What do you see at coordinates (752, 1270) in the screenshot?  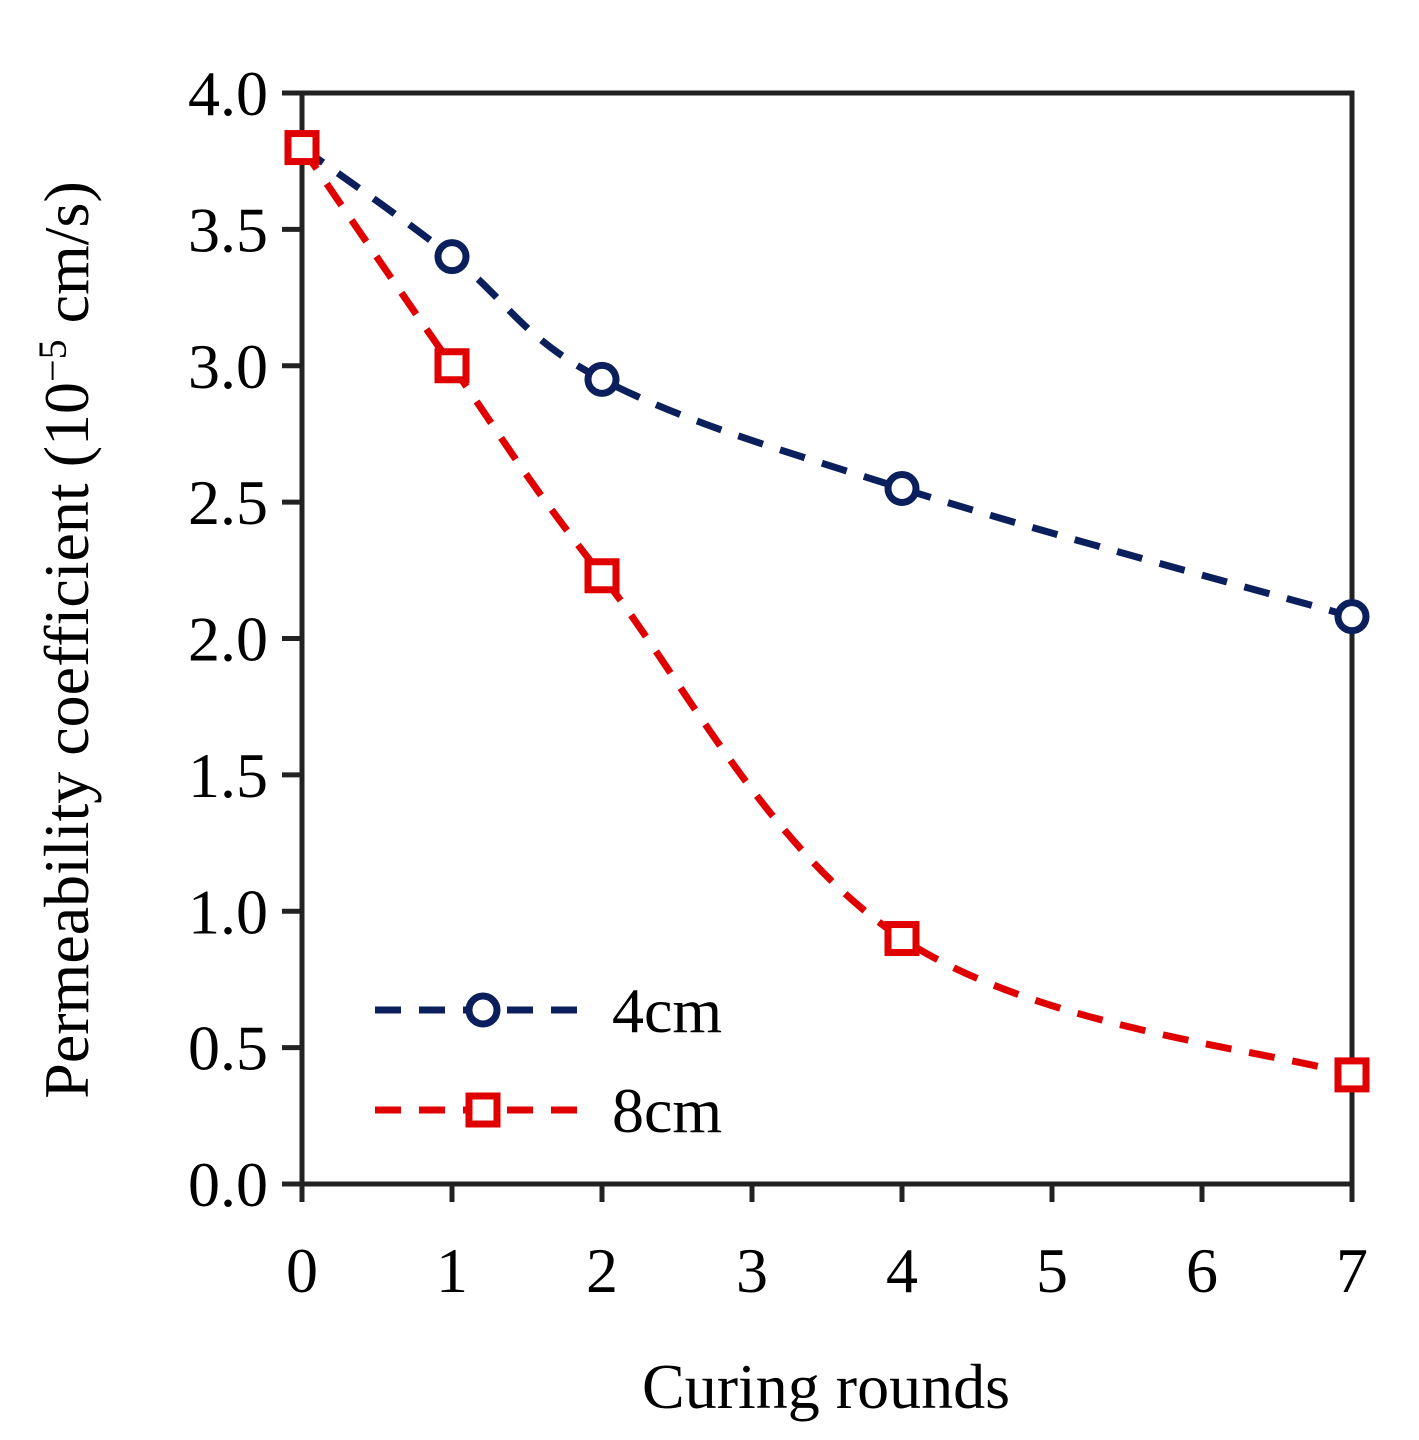 I see `x-tick-label: 3` at bounding box center [752, 1270].